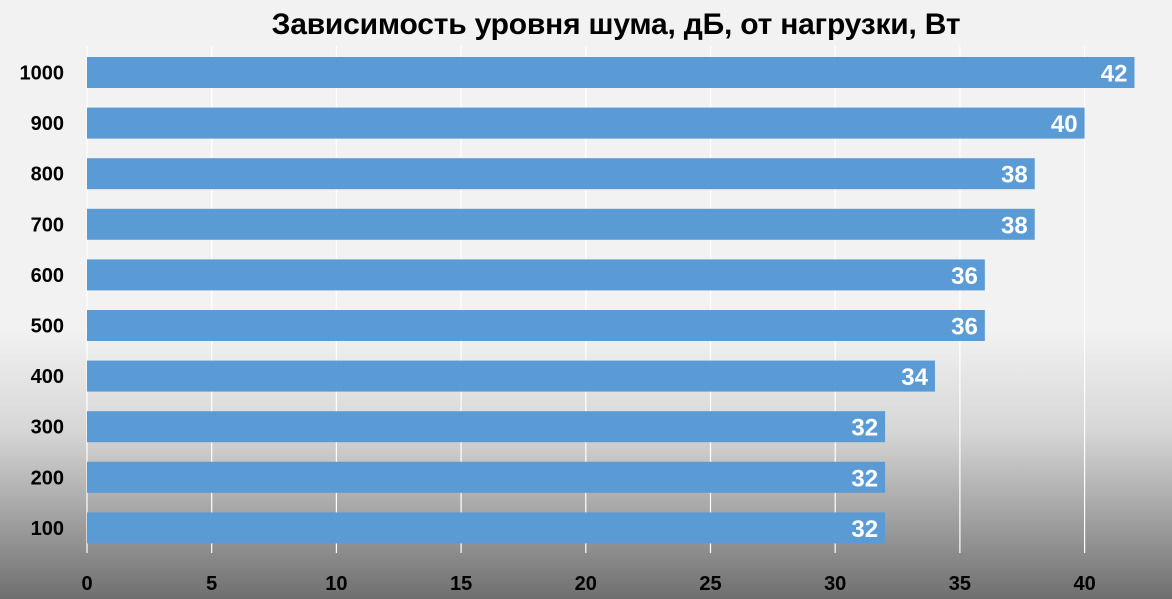 The image size is (1172, 599). I want to click on data-label-600: 36, so click(964, 276).